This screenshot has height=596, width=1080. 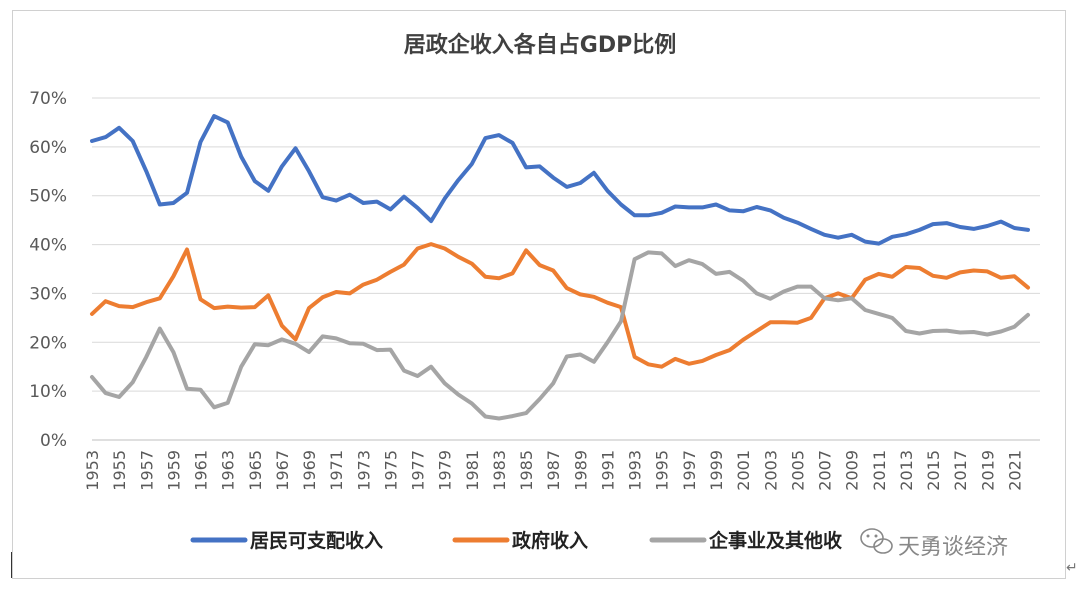 What do you see at coordinates (716, 470) in the screenshot?
I see `x-tick-label: 1999` at bounding box center [716, 470].